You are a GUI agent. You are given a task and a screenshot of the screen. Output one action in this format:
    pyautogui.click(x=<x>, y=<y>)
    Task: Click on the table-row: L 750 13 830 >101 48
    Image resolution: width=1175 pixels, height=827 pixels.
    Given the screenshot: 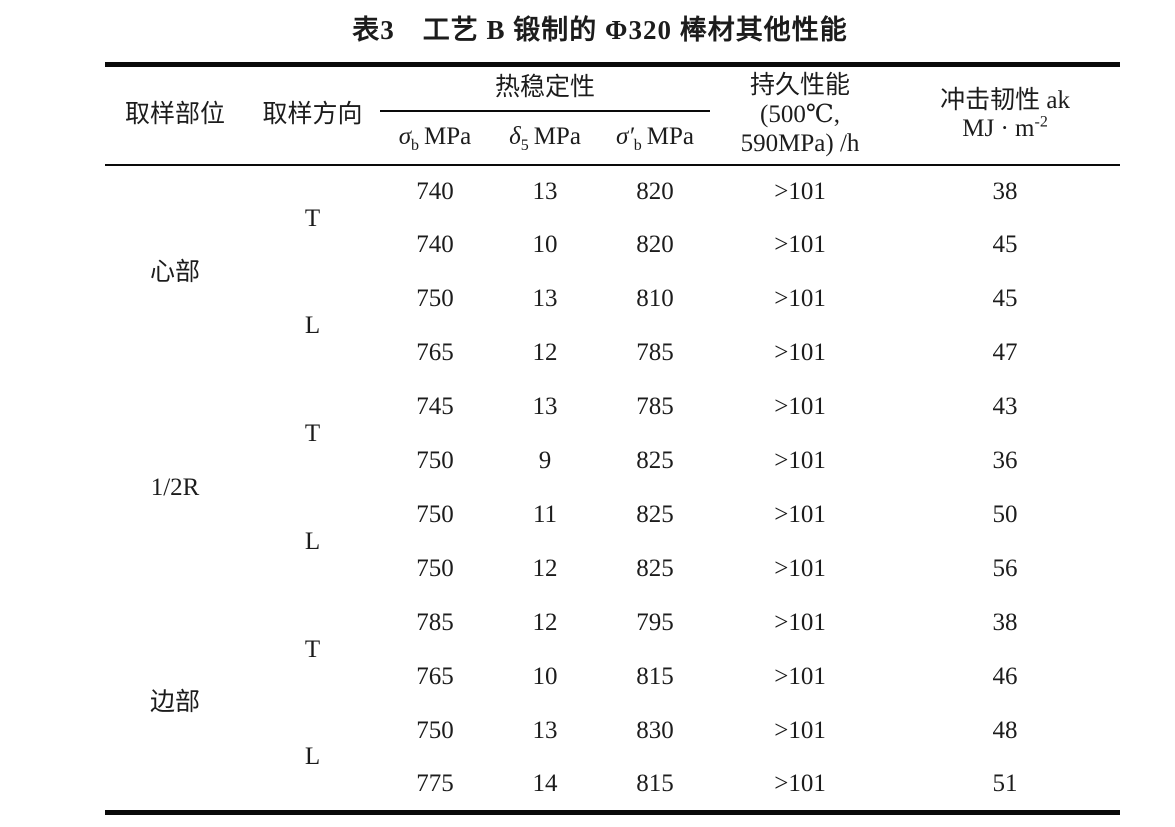 What is the action you would take?
    pyautogui.click(x=612, y=737)
    